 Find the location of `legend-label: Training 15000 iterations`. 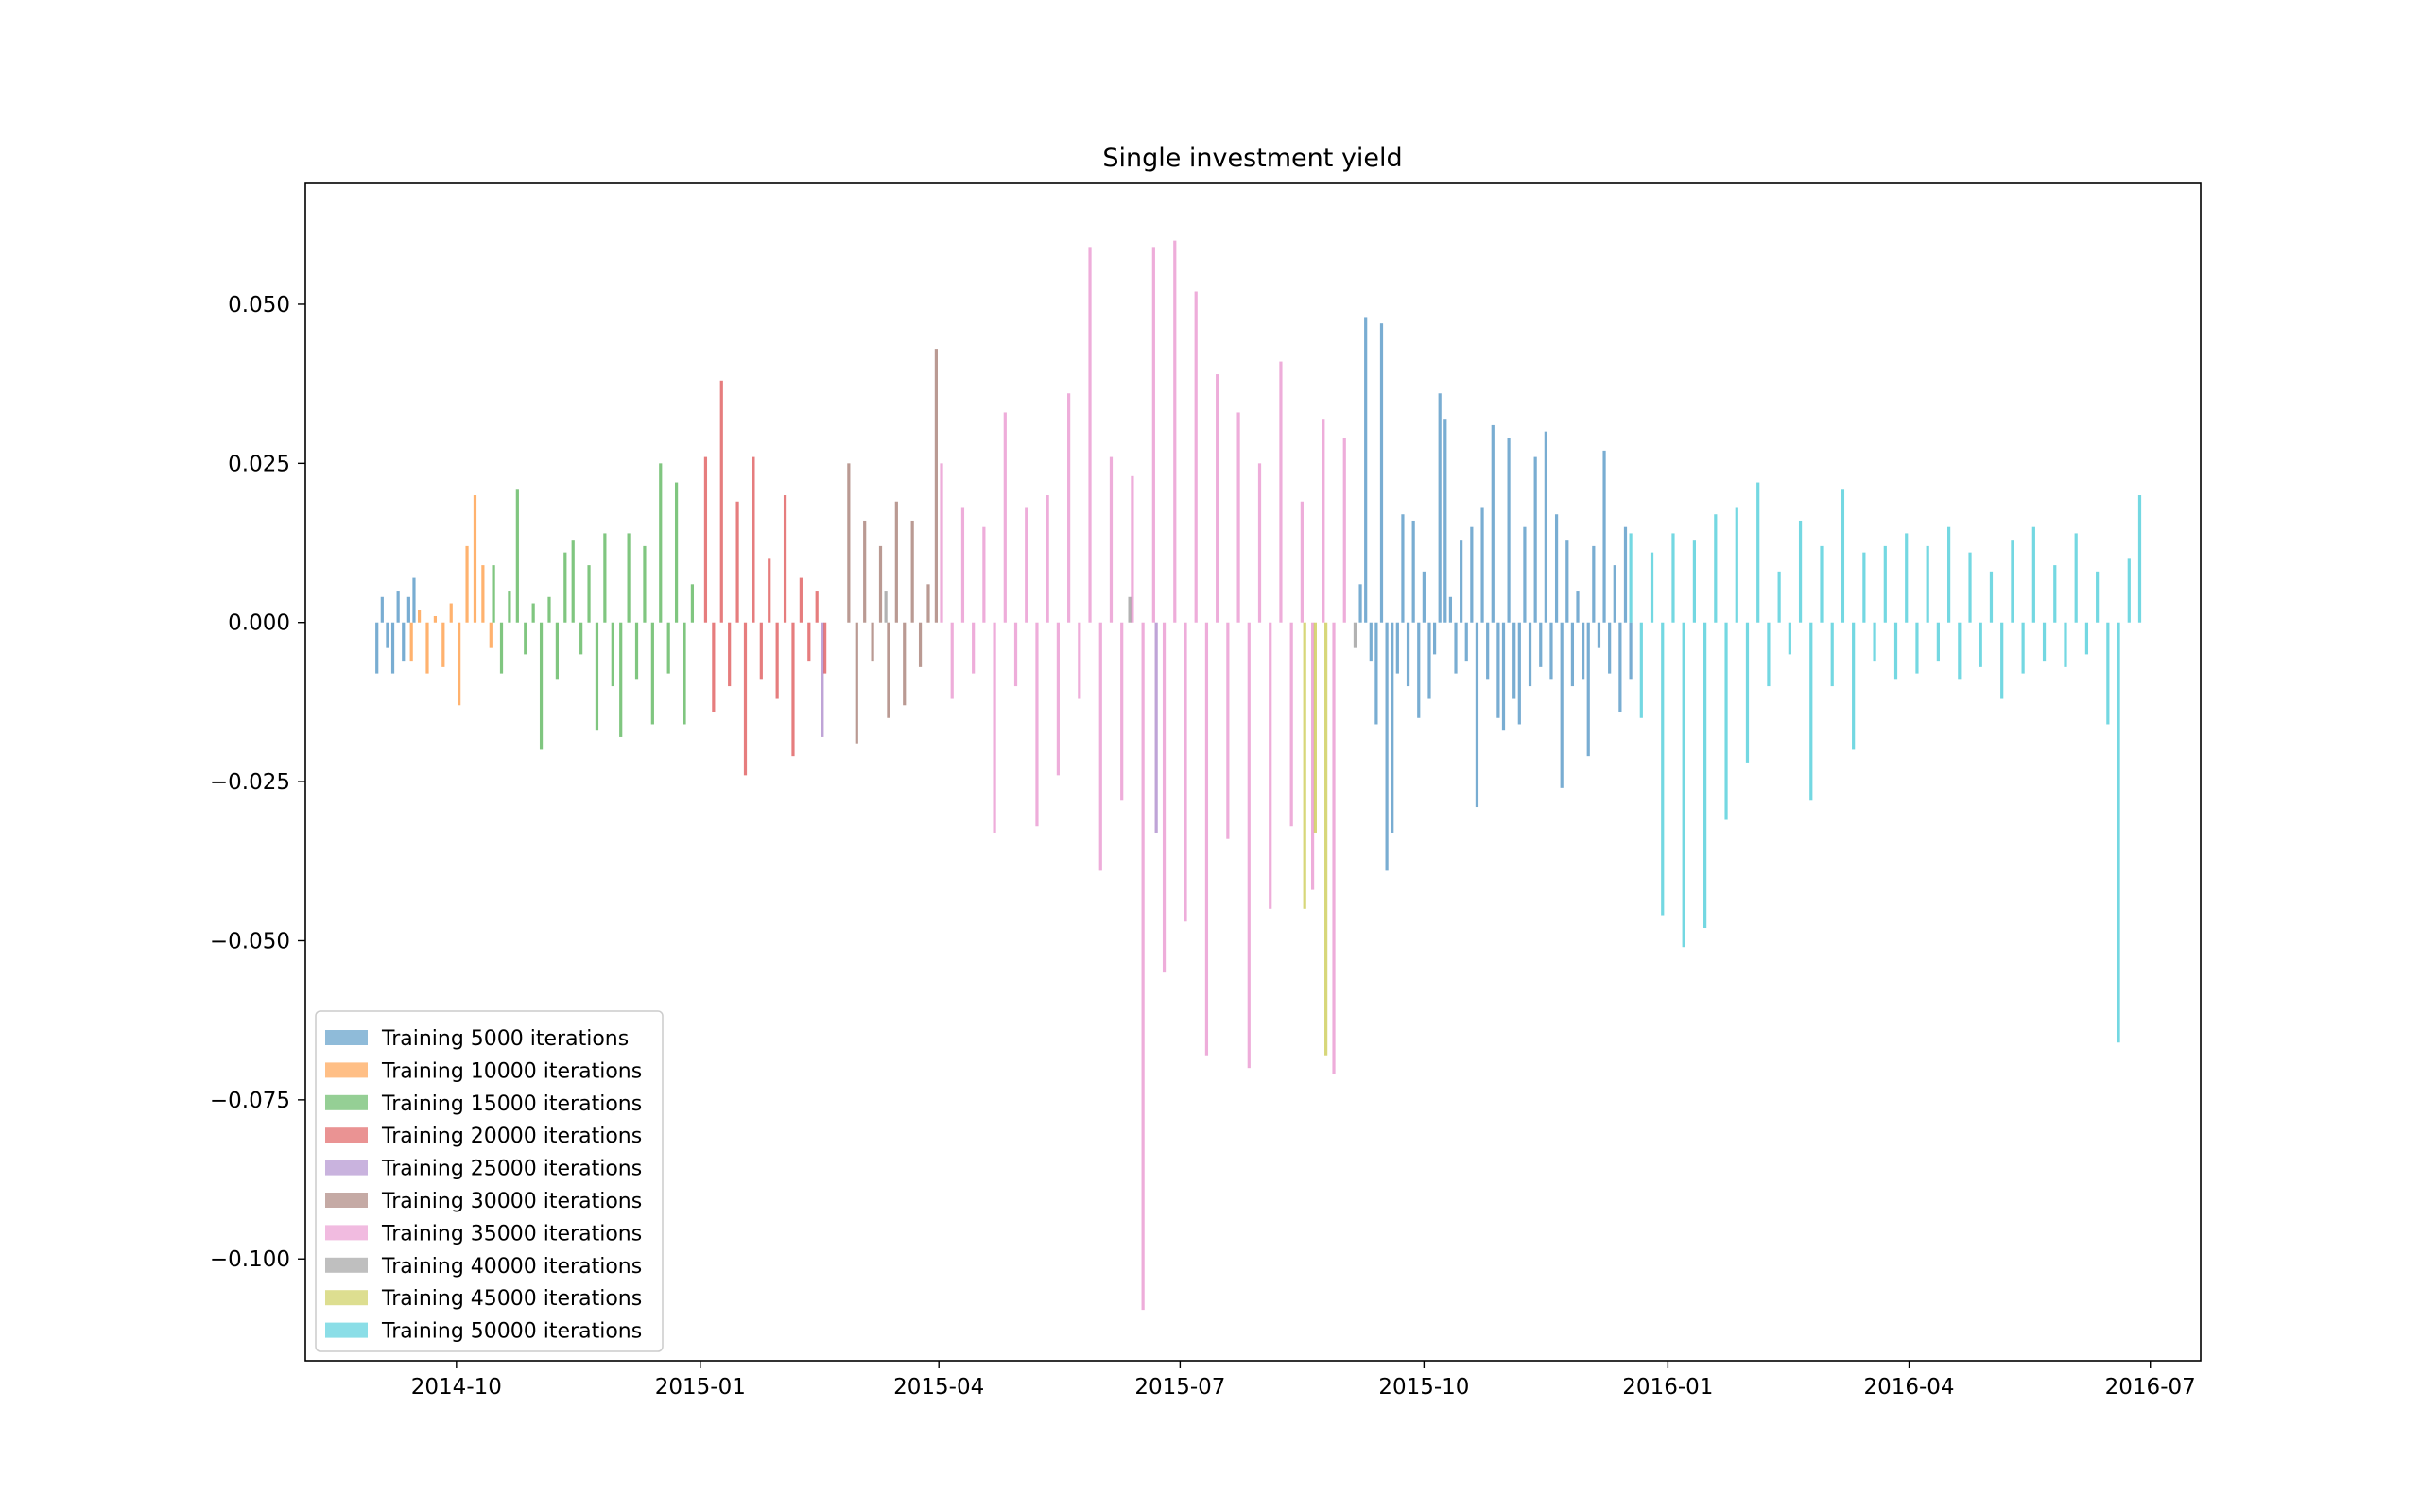

legend-label: Training 15000 iterations is located at coordinates (512, 1104).